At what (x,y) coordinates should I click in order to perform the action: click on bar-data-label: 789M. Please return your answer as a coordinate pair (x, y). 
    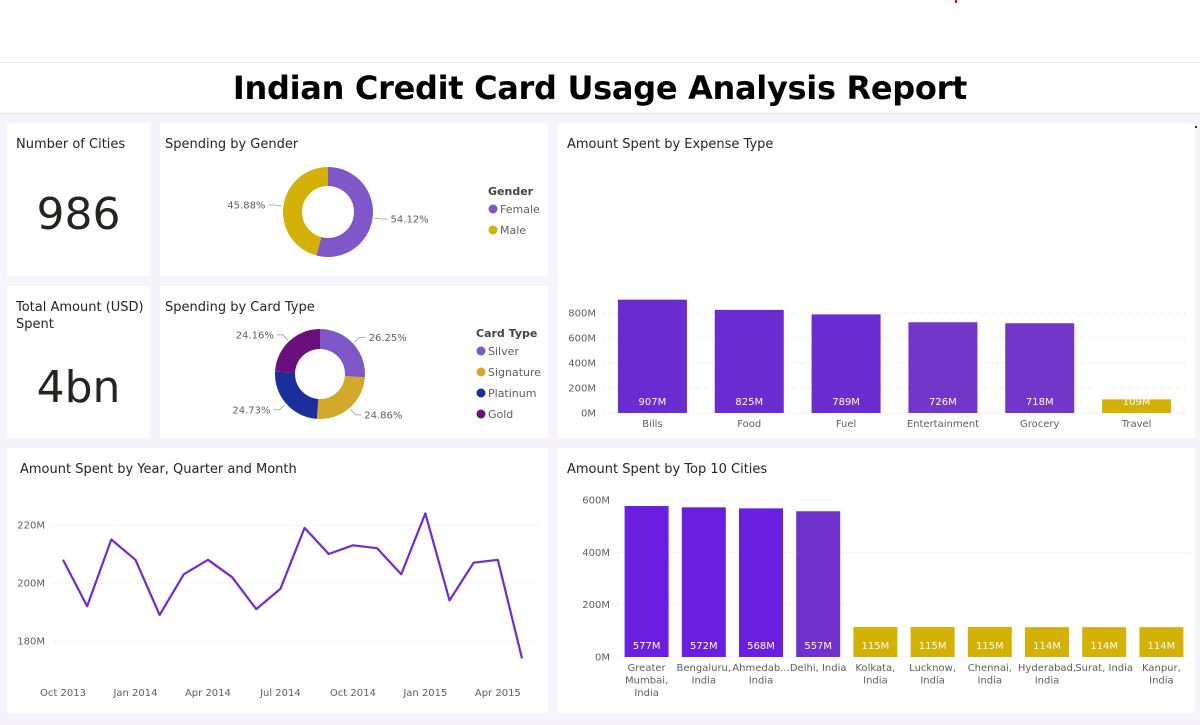
    Looking at the image, I should click on (846, 402).